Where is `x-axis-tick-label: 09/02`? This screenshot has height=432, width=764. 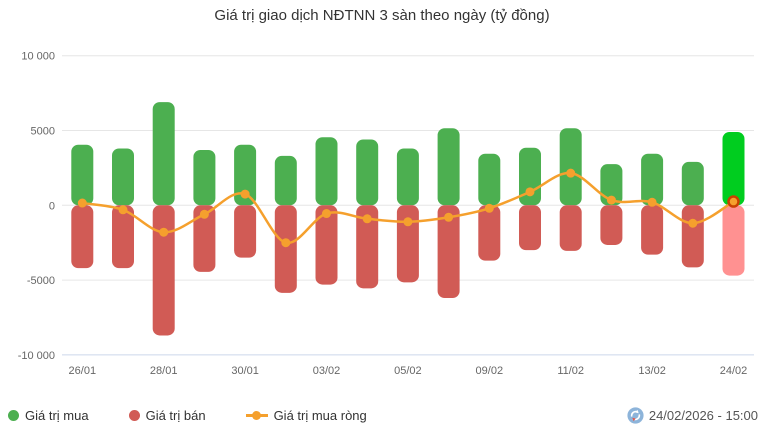 x-axis-tick-label: 09/02 is located at coordinates (490, 371).